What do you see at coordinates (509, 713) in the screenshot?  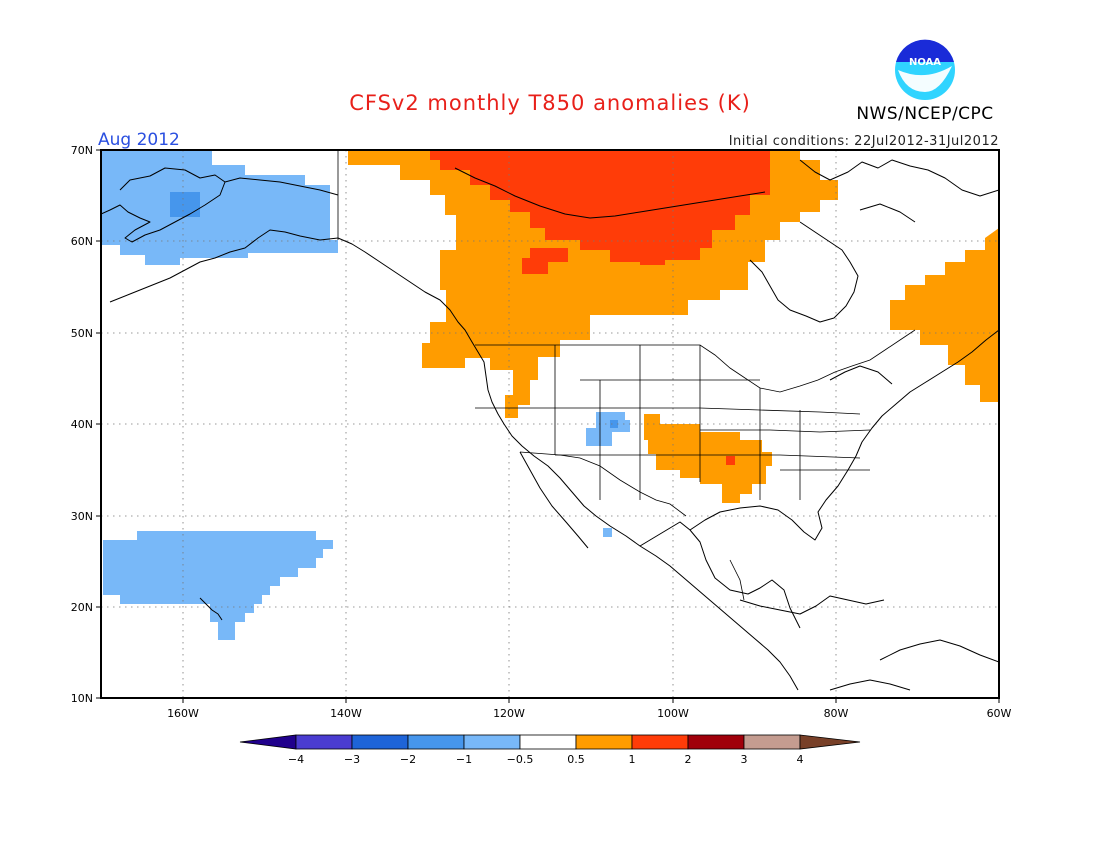 I see `lon-label: 120W` at bounding box center [509, 713].